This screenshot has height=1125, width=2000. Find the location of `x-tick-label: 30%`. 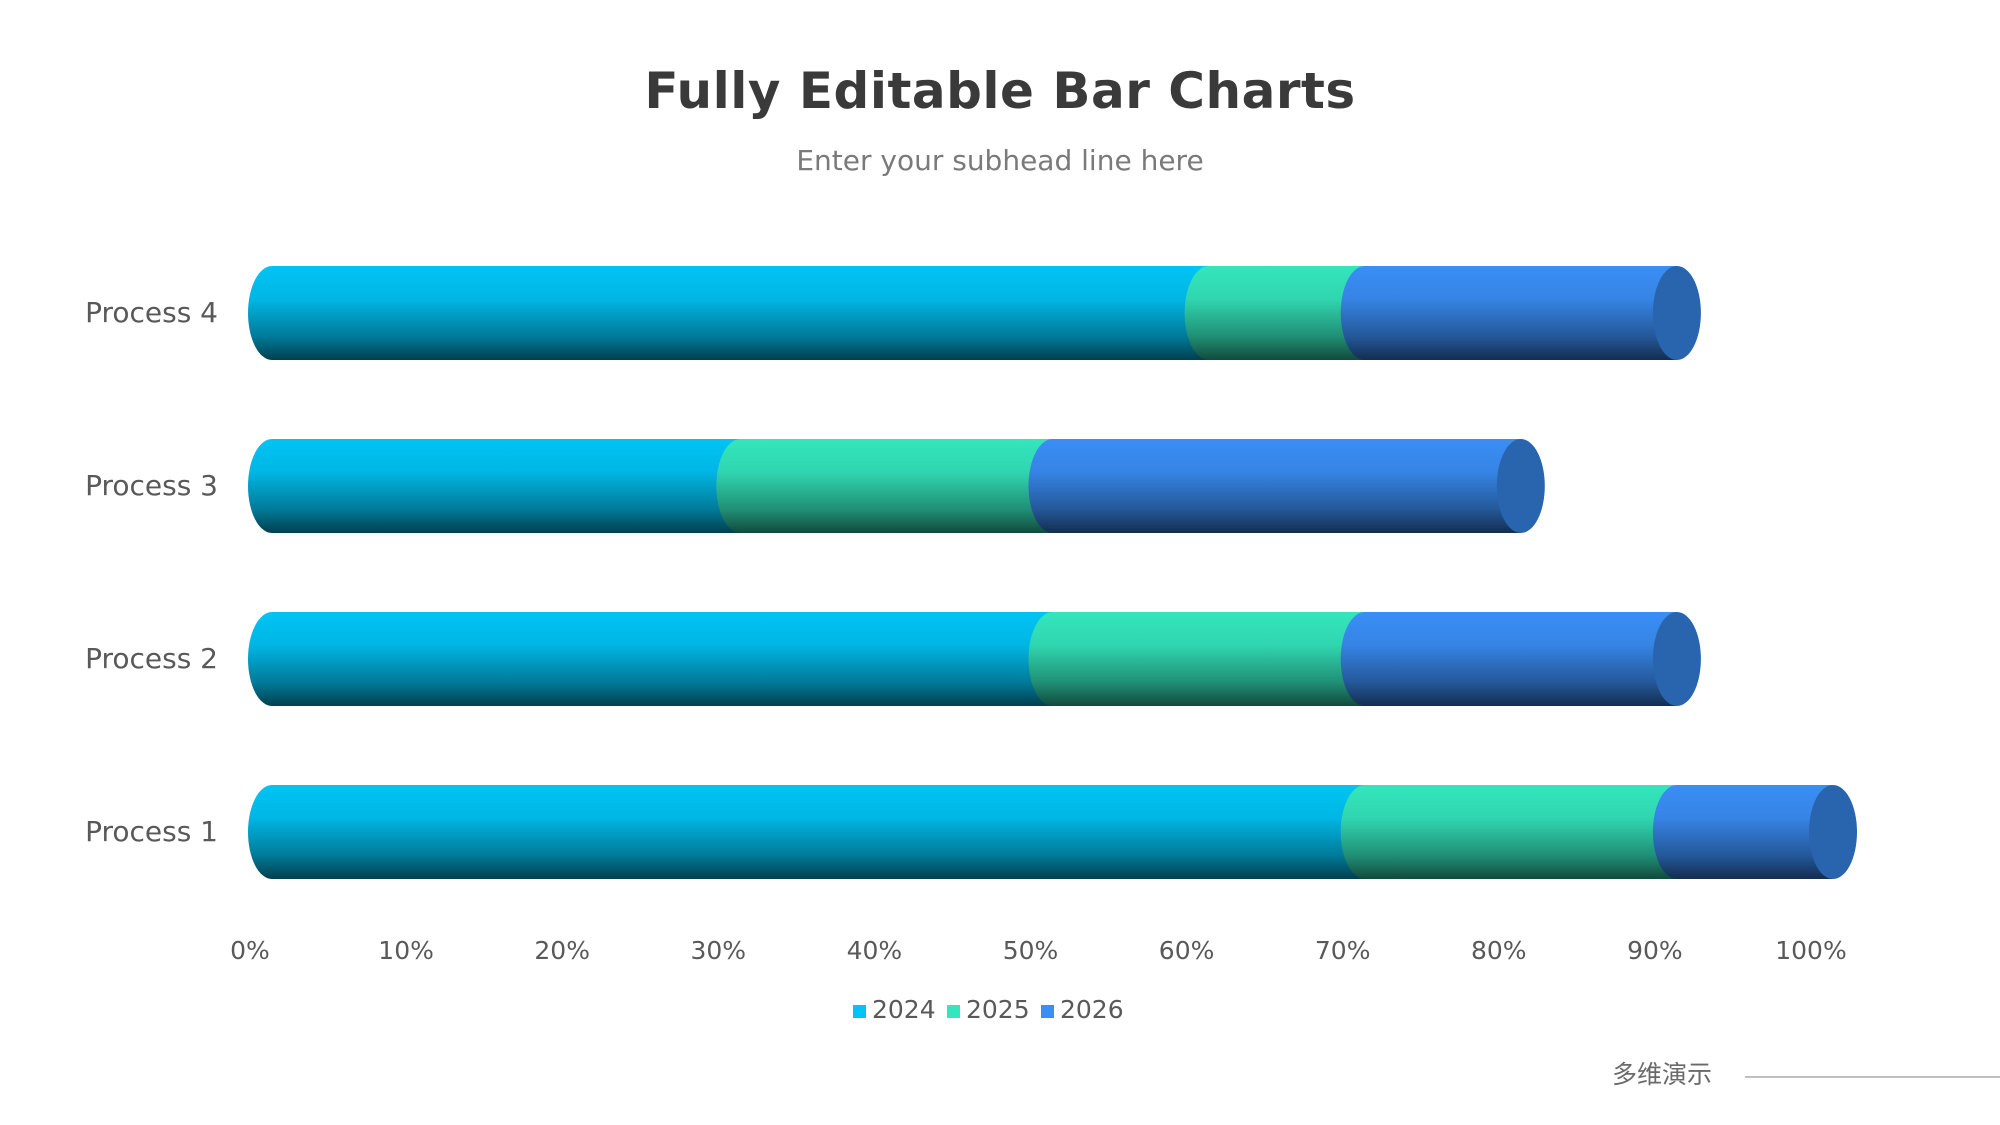

x-tick-label: 30% is located at coordinates (719, 950).